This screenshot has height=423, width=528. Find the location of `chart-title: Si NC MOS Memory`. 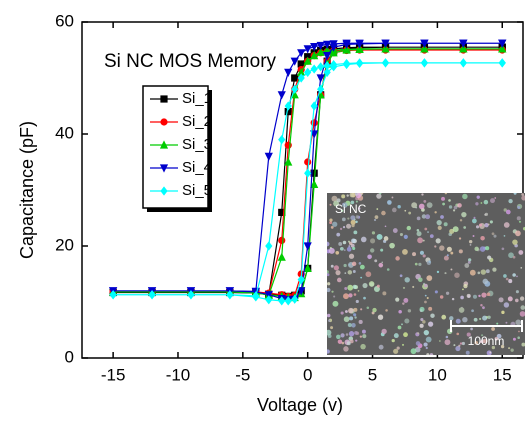

chart-title: Si NC MOS Memory is located at coordinates (190, 61).